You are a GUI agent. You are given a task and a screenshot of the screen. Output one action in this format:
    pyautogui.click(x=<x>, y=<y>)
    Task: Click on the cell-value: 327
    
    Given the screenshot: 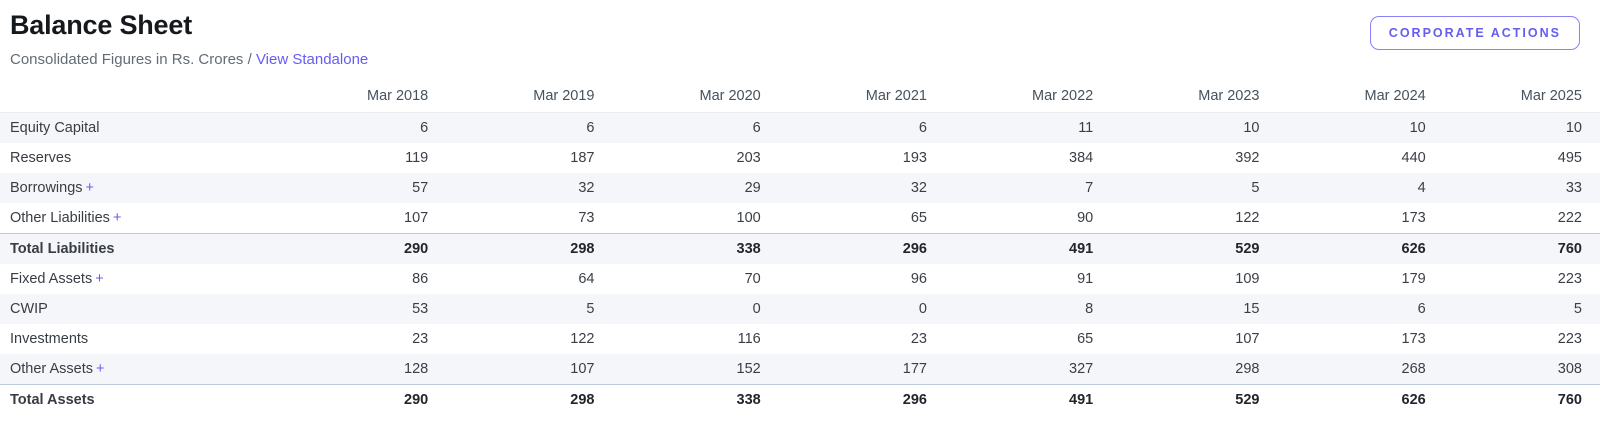 What is the action you would take?
    pyautogui.click(x=1018, y=369)
    